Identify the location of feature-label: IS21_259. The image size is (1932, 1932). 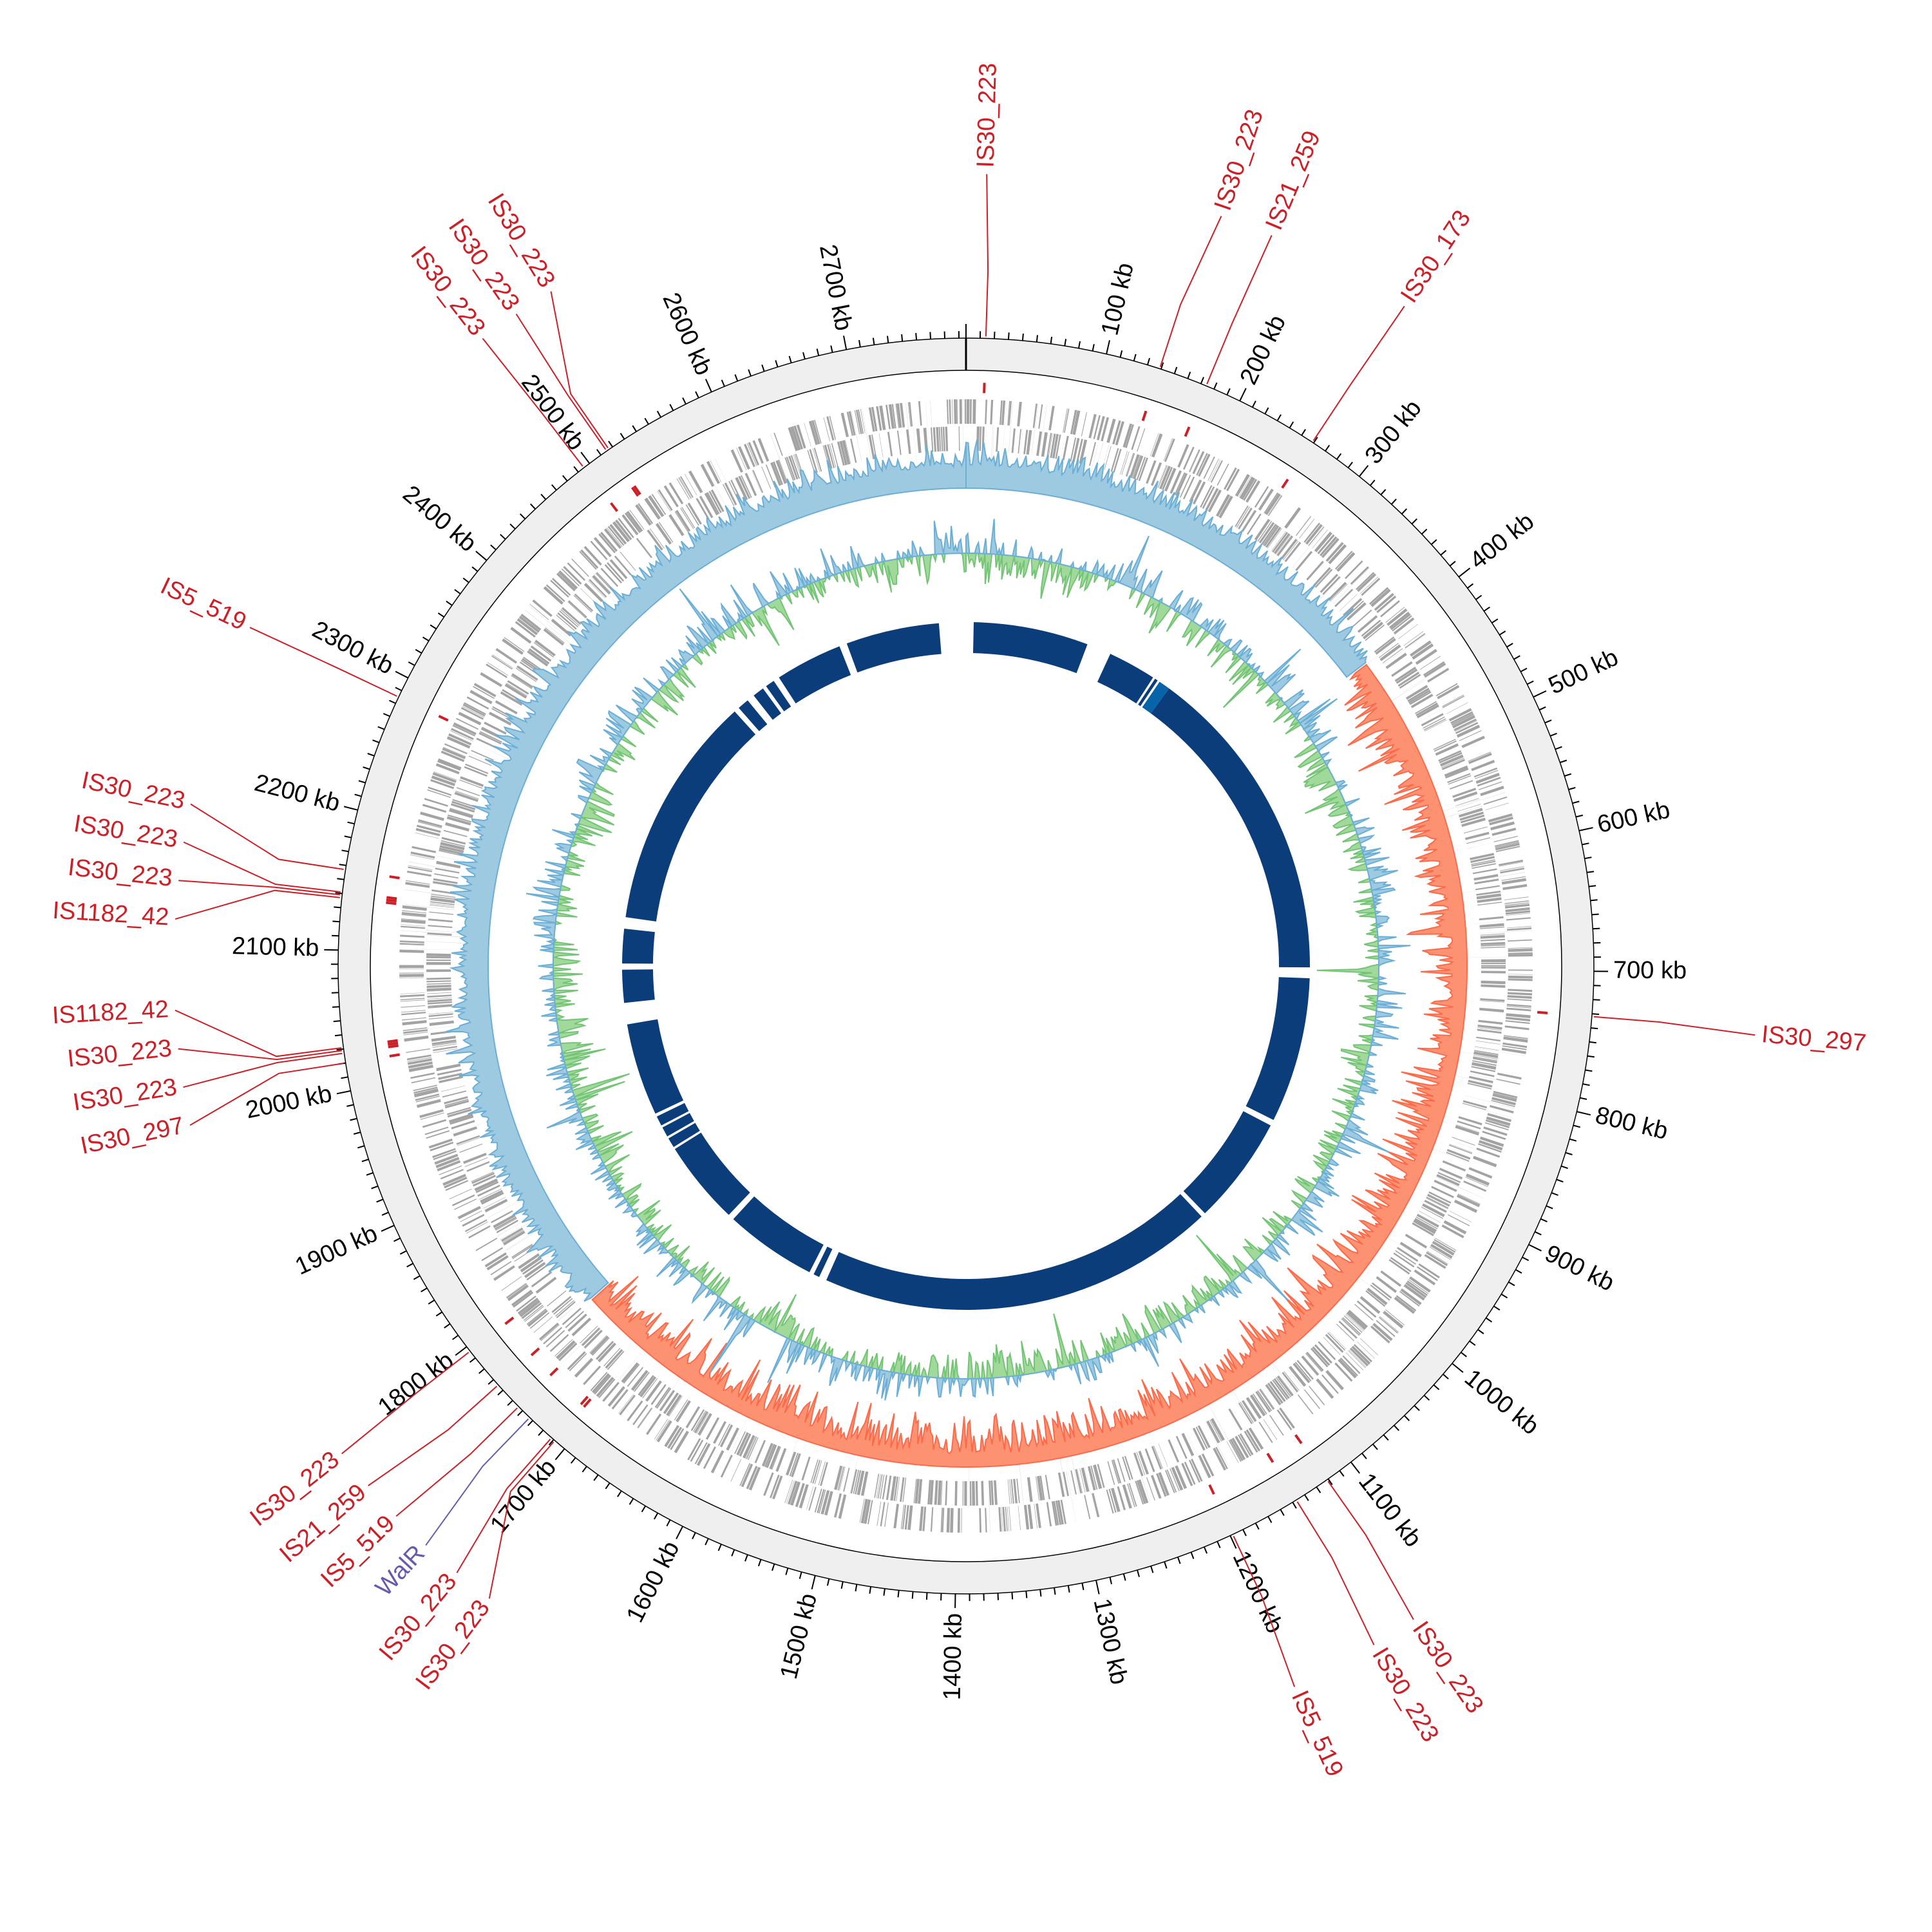
(1293, 181).